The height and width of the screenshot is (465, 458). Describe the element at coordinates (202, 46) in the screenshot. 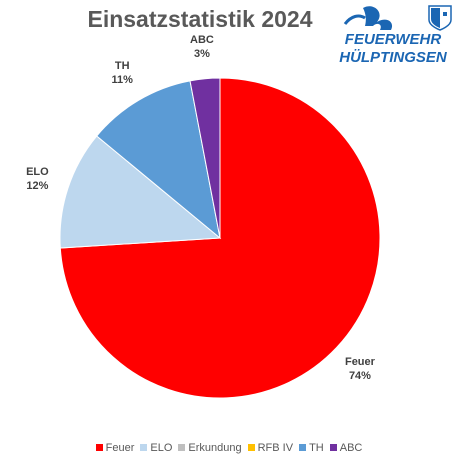

I see `data-label-abc: ABC 3%` at that location.